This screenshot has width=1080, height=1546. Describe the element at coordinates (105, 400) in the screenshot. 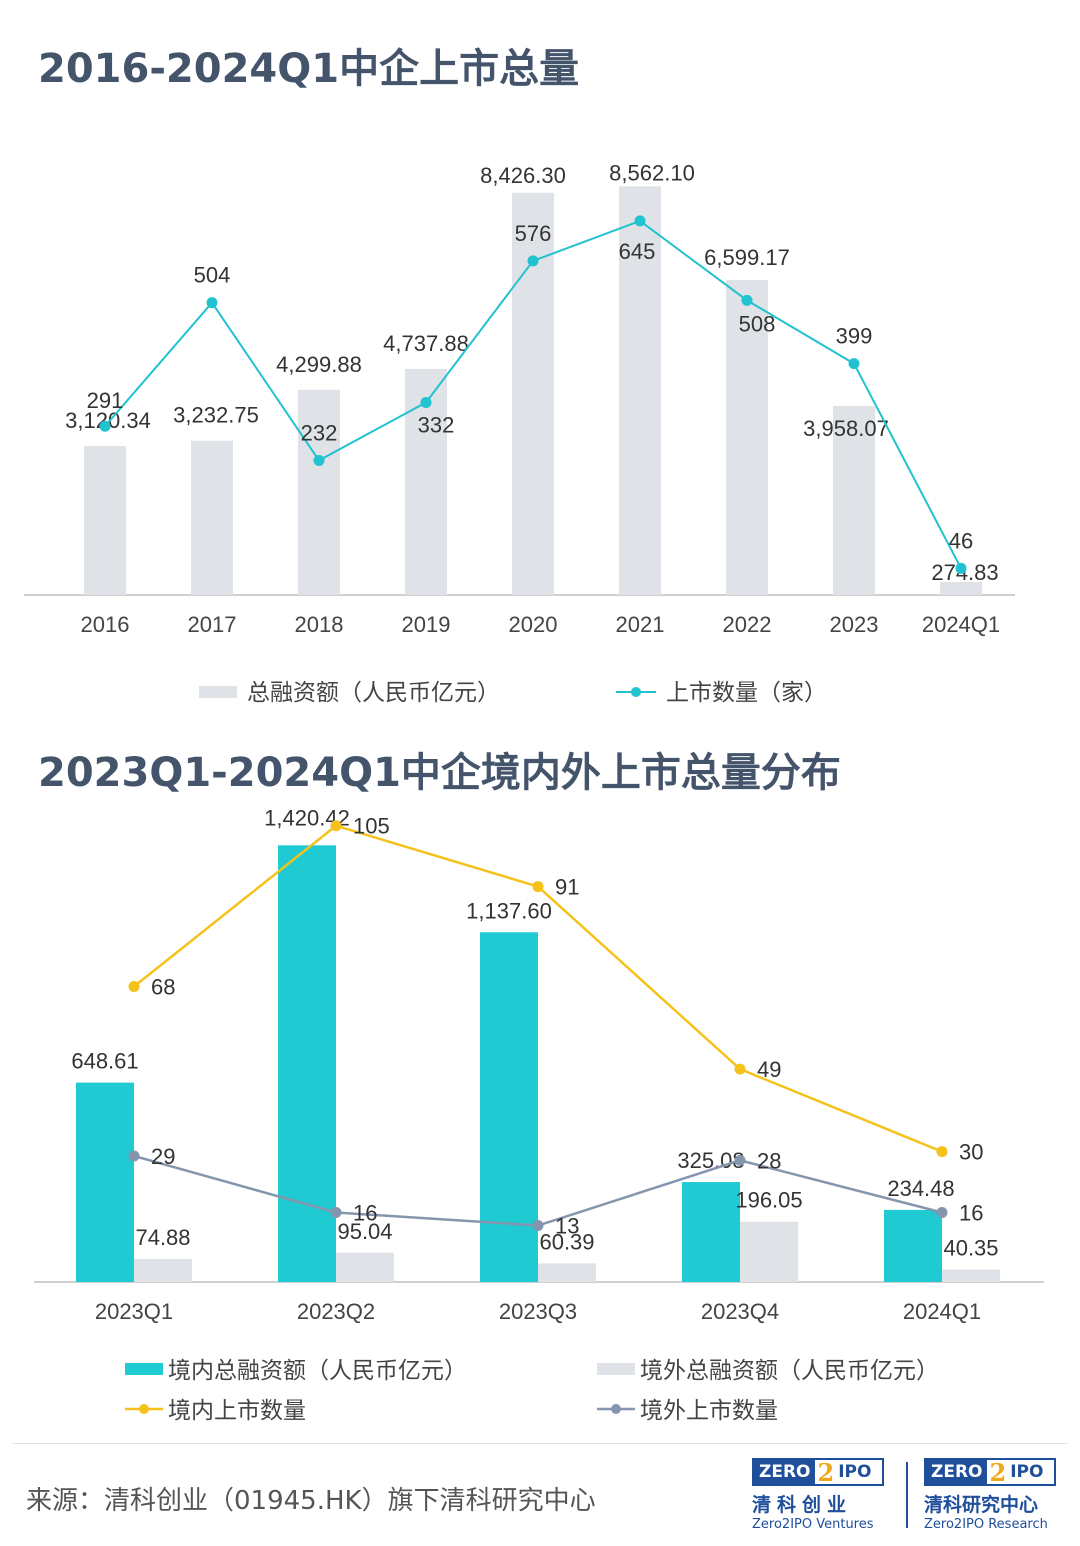

I see `line-value-label: 291` at that location.